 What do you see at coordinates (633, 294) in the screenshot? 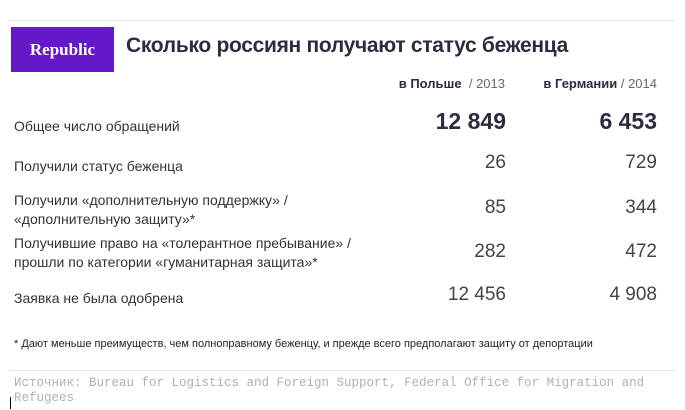
I see `row-value-germany: 4 908` at bounding box center [633, 294].